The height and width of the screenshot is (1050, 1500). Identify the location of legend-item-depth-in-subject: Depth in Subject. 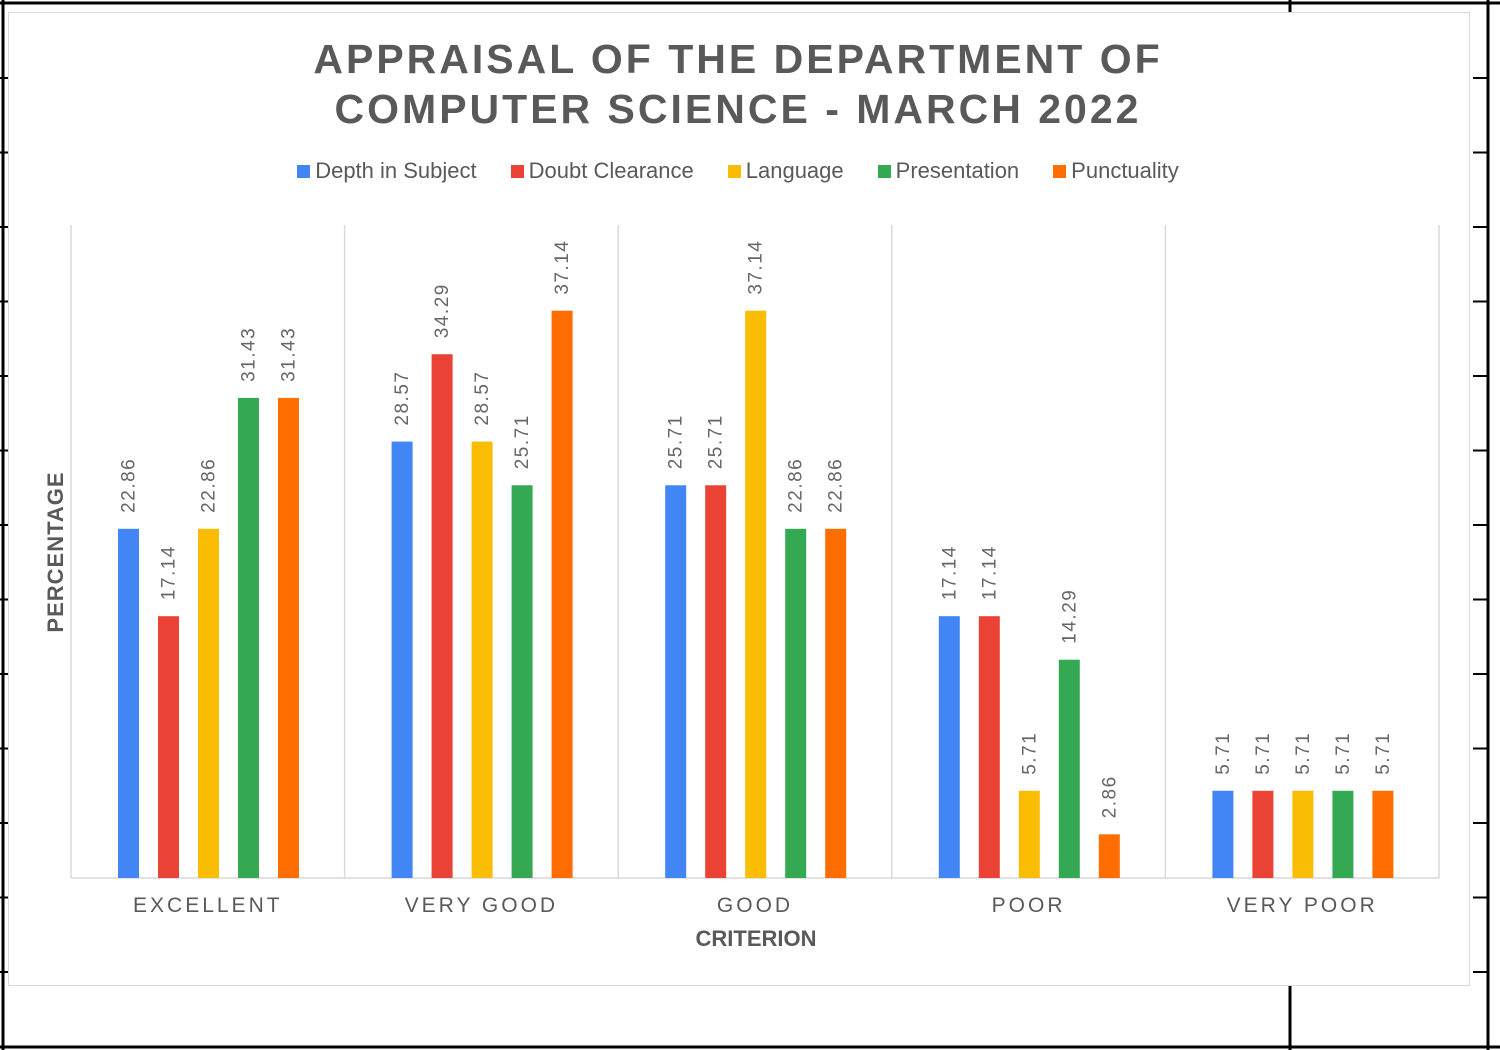
(387, 171).